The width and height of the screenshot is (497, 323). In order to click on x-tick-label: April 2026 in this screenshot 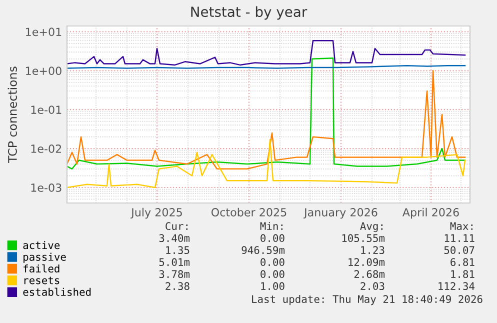, I will do `click(430, 213)`.